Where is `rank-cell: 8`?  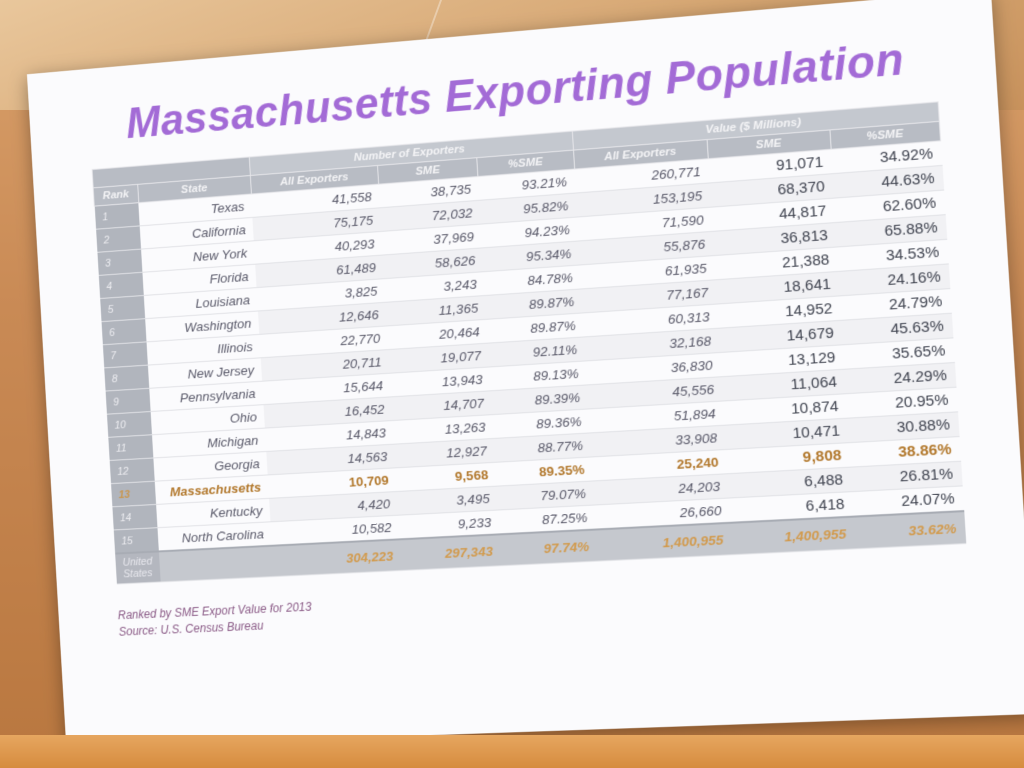 rank-cell: 8 is located at coordinates (127, 378).